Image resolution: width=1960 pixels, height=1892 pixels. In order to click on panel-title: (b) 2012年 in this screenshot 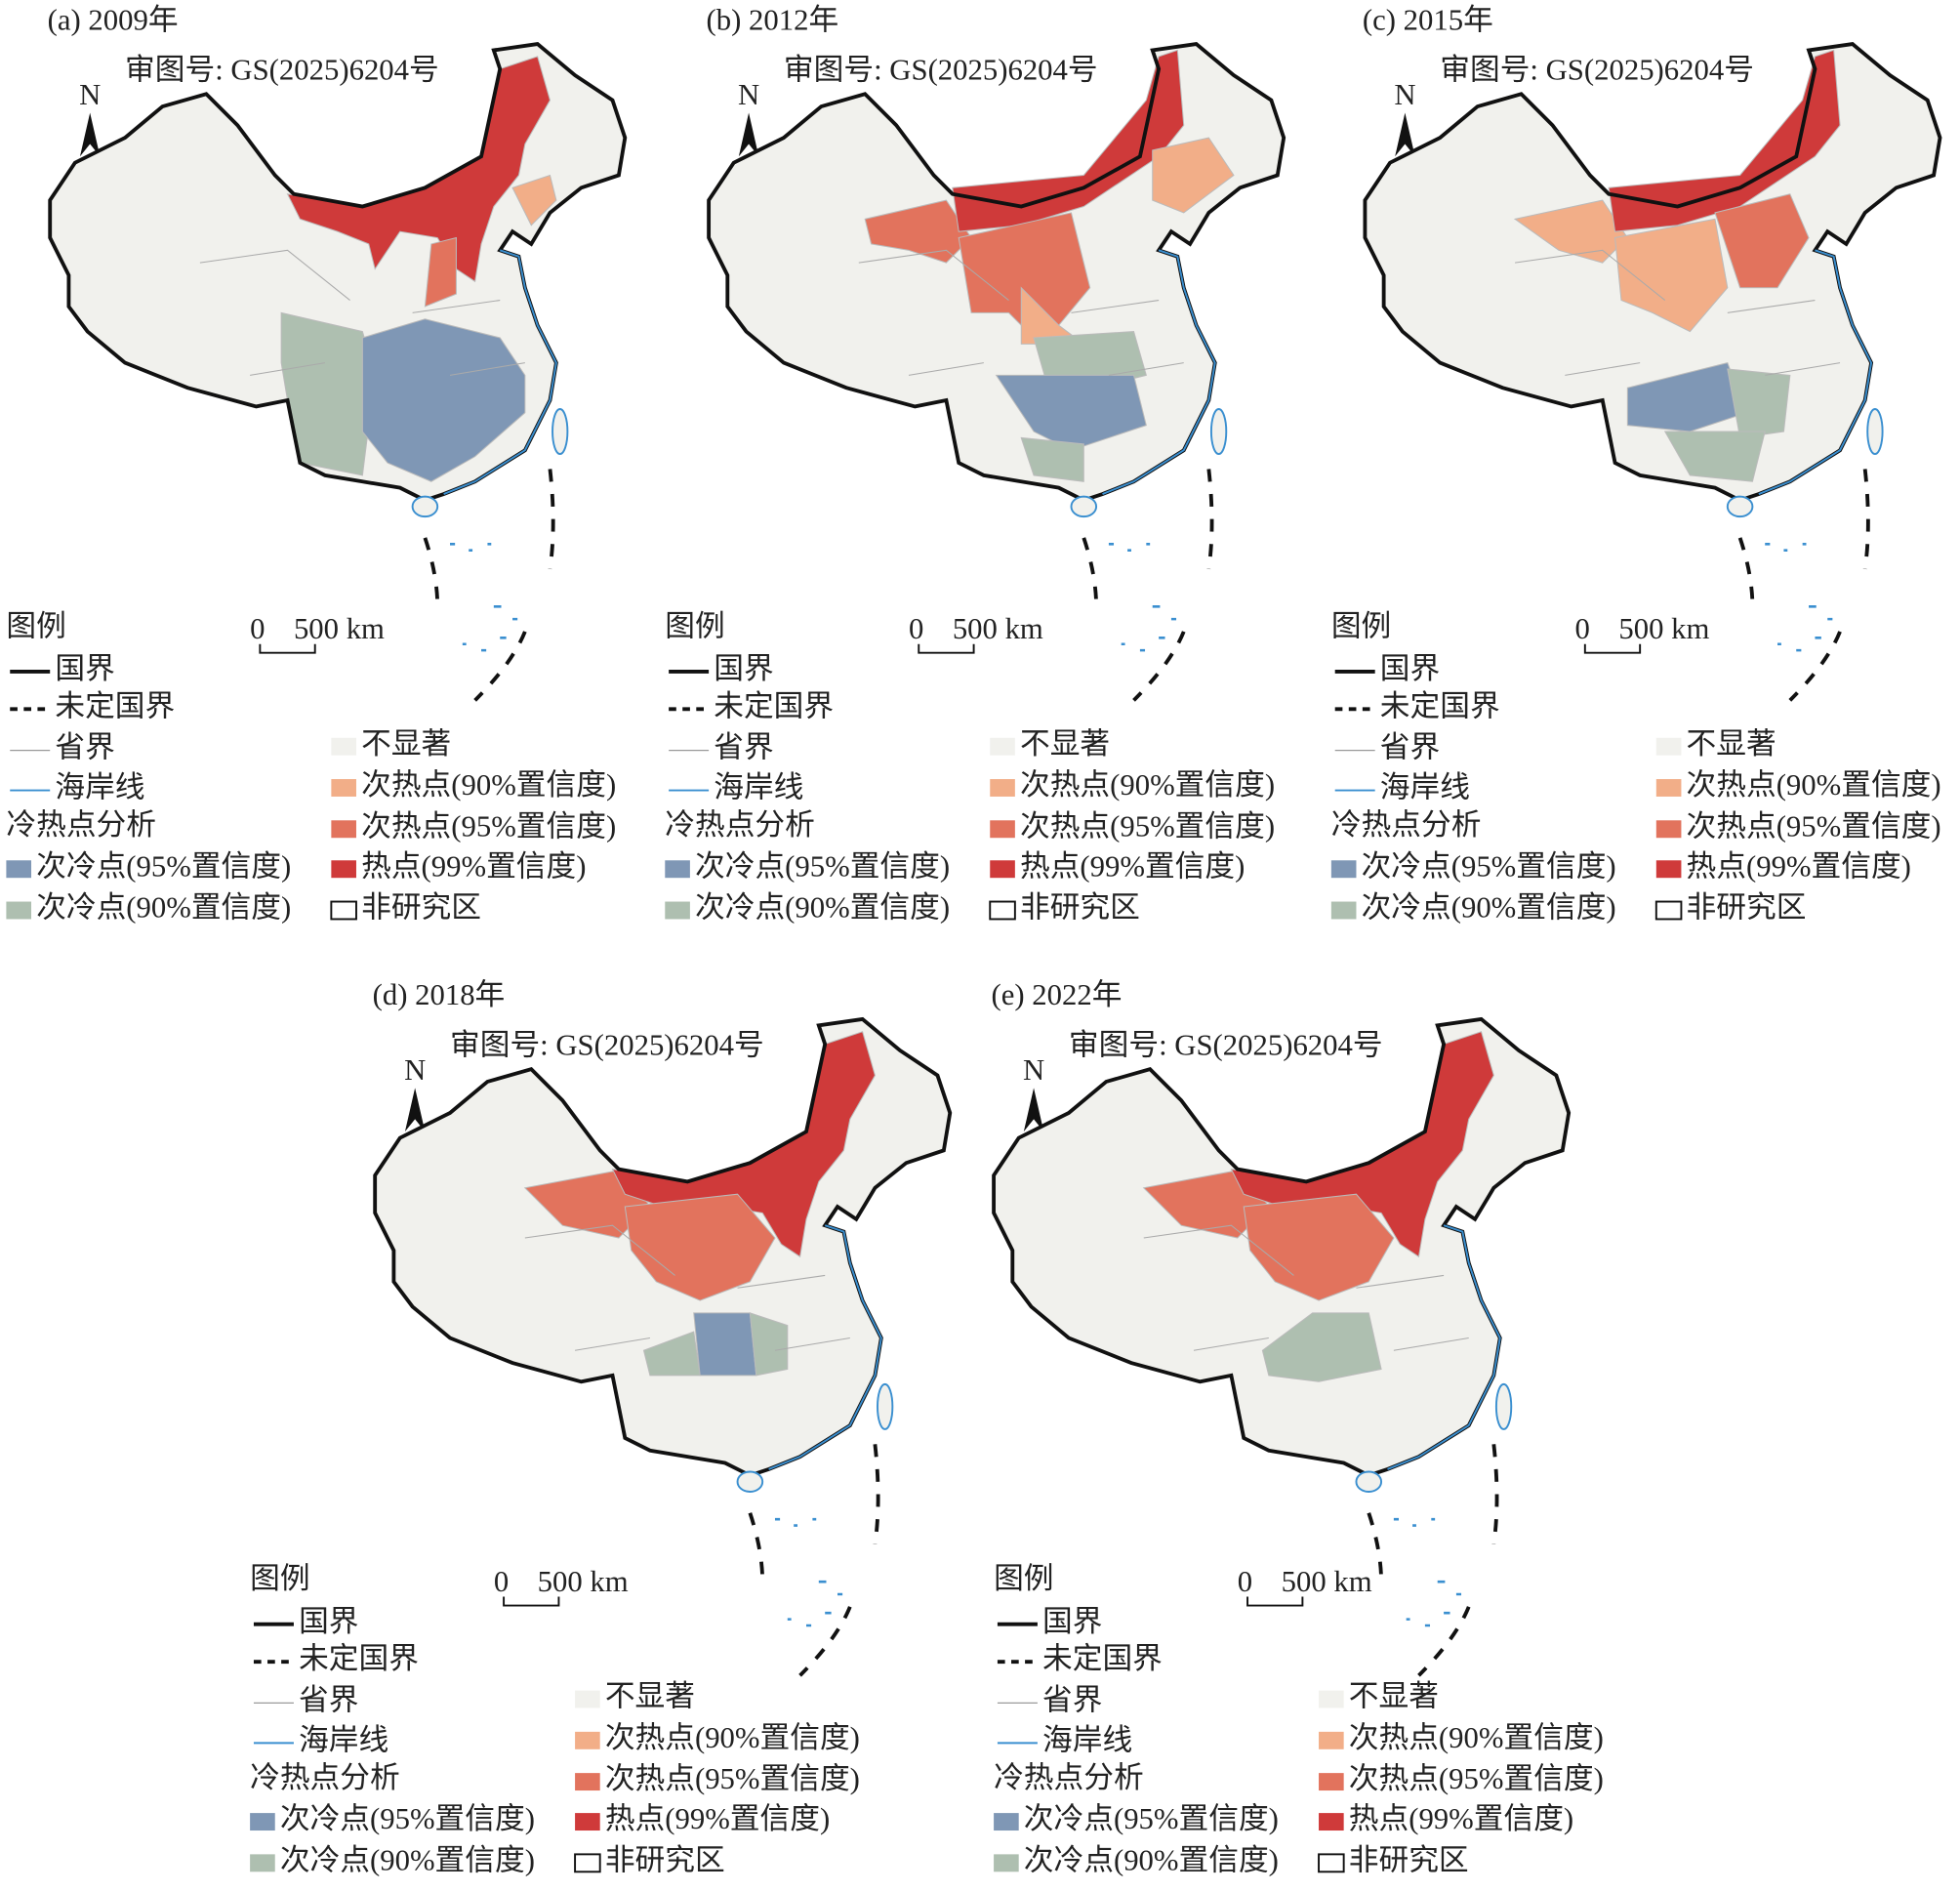, I will do `click(773, 19)`.